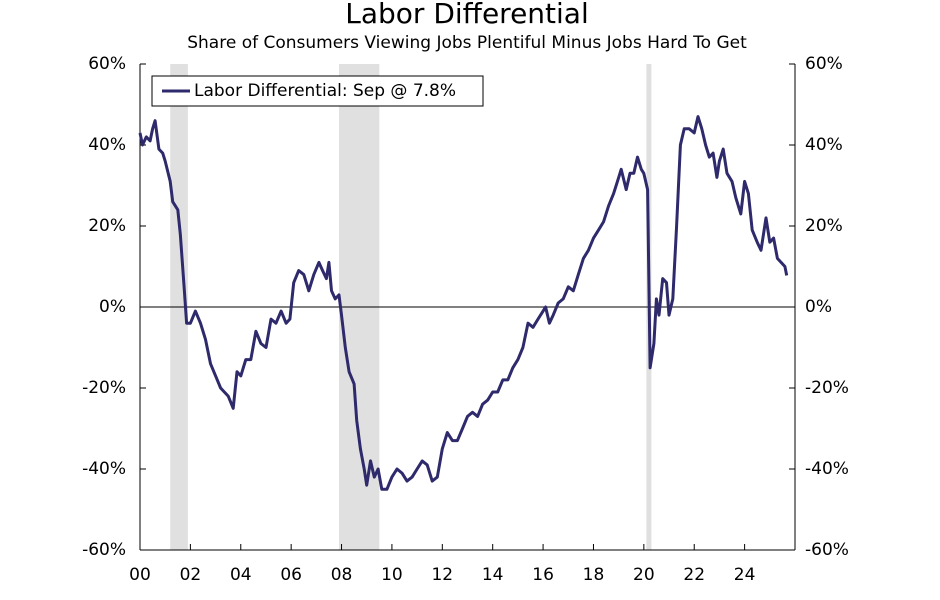 The width and height of the screenshot is (940, 600). What do you see at coordinates (442, 575) in the screenshot?
I see `x-tick-label: 12` at bounding box center [442, 575].